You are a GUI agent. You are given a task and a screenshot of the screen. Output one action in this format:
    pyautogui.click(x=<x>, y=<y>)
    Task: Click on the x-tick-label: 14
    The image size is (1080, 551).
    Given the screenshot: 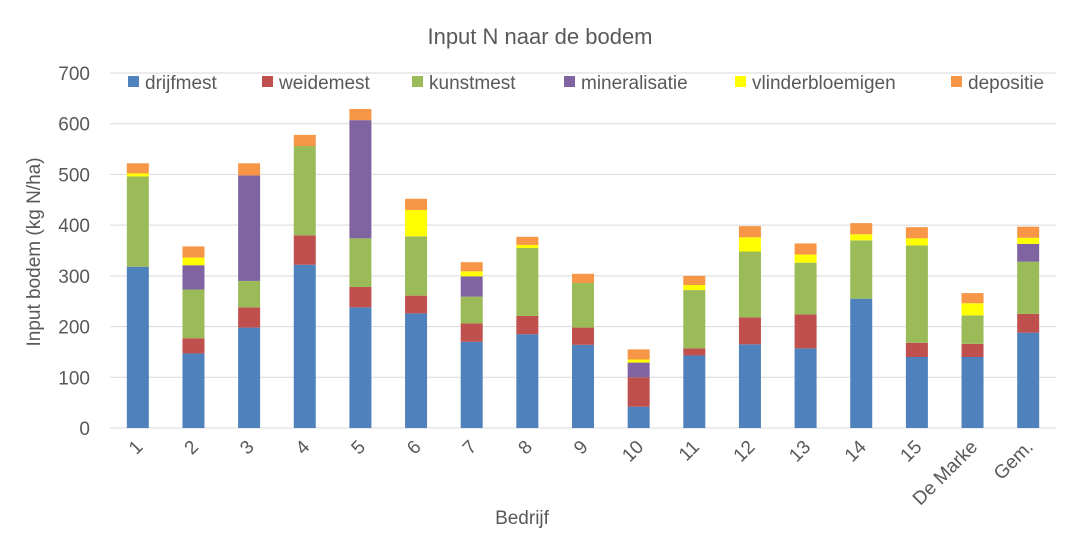 What is the action you would take?
    pyautogui.click(x=856, y=451)
    